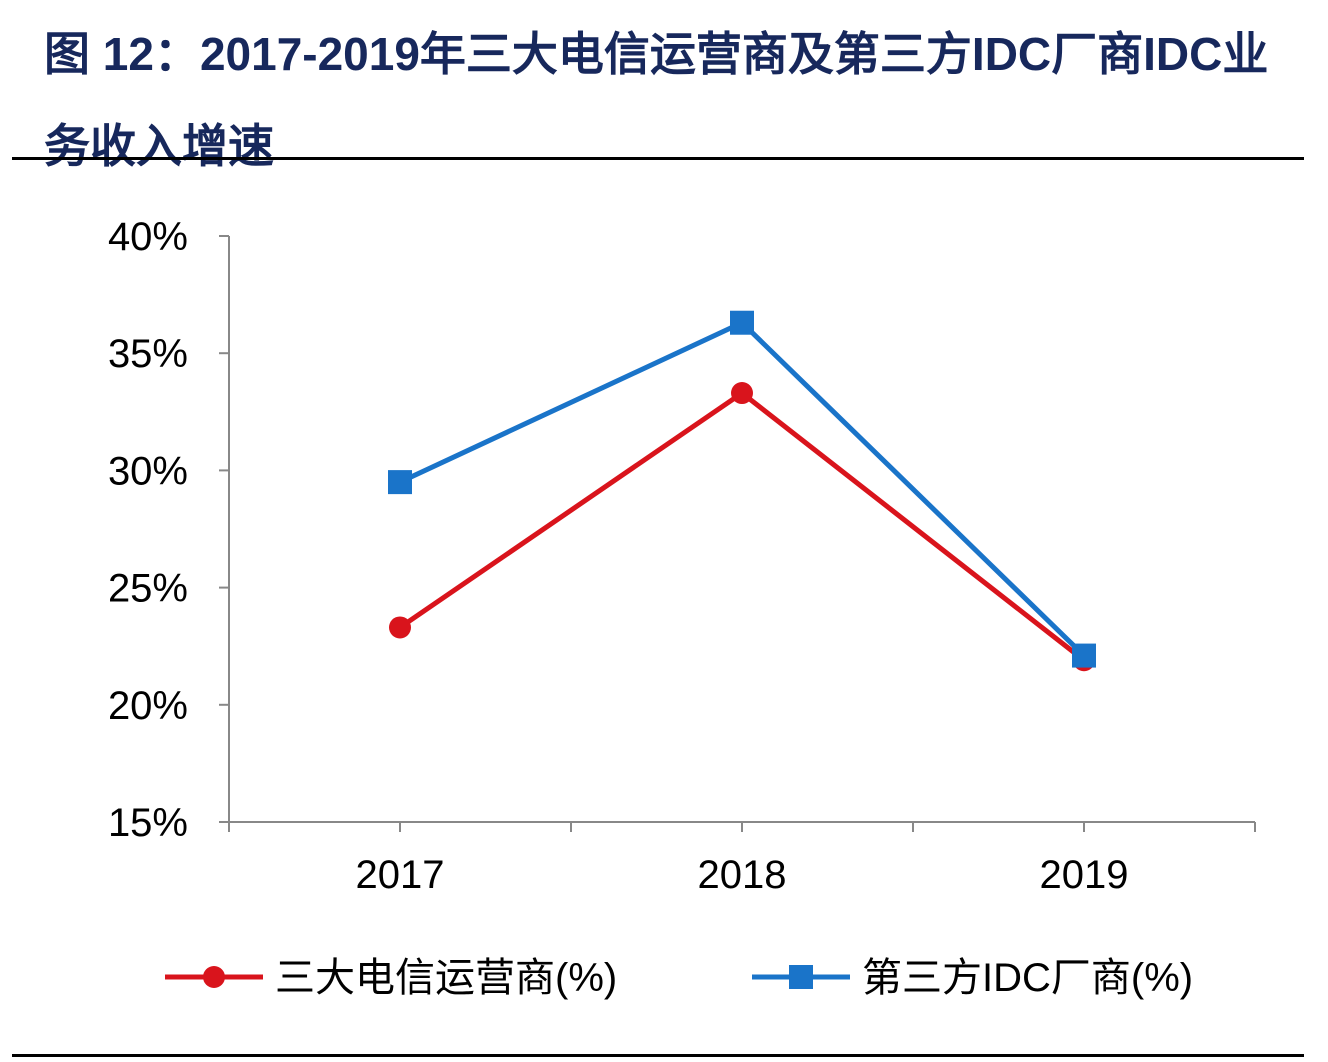 The width and height of the screenshot is (1328, 1062). Describe the element at coordinates (148, 823) in the screenshot. I see `y-tick-label: 15%` at that location.